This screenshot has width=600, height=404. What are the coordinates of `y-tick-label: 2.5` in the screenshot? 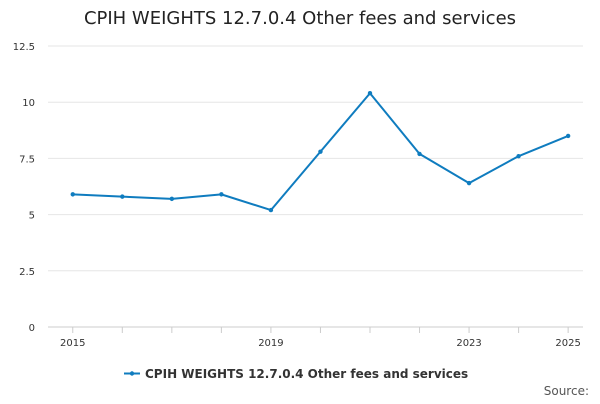 It's located at (27, 272).